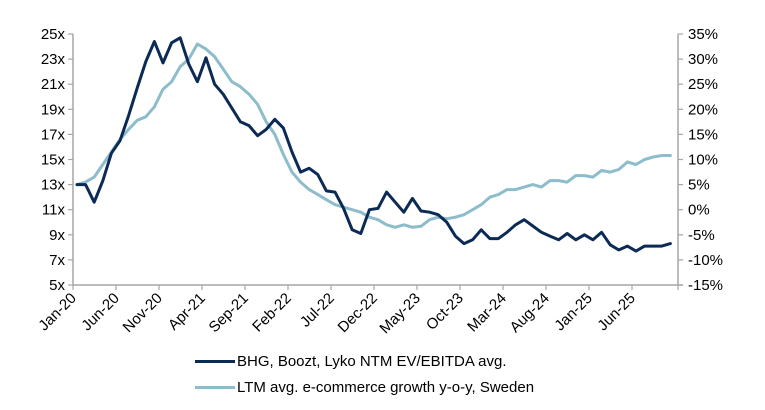 The width and height of the screenshot is (765, 410). What do you see at coordinates (57, 312) in the screenshot?
I see `x-axis-tick-label: Jan-20` at bounding box center [57, 312].